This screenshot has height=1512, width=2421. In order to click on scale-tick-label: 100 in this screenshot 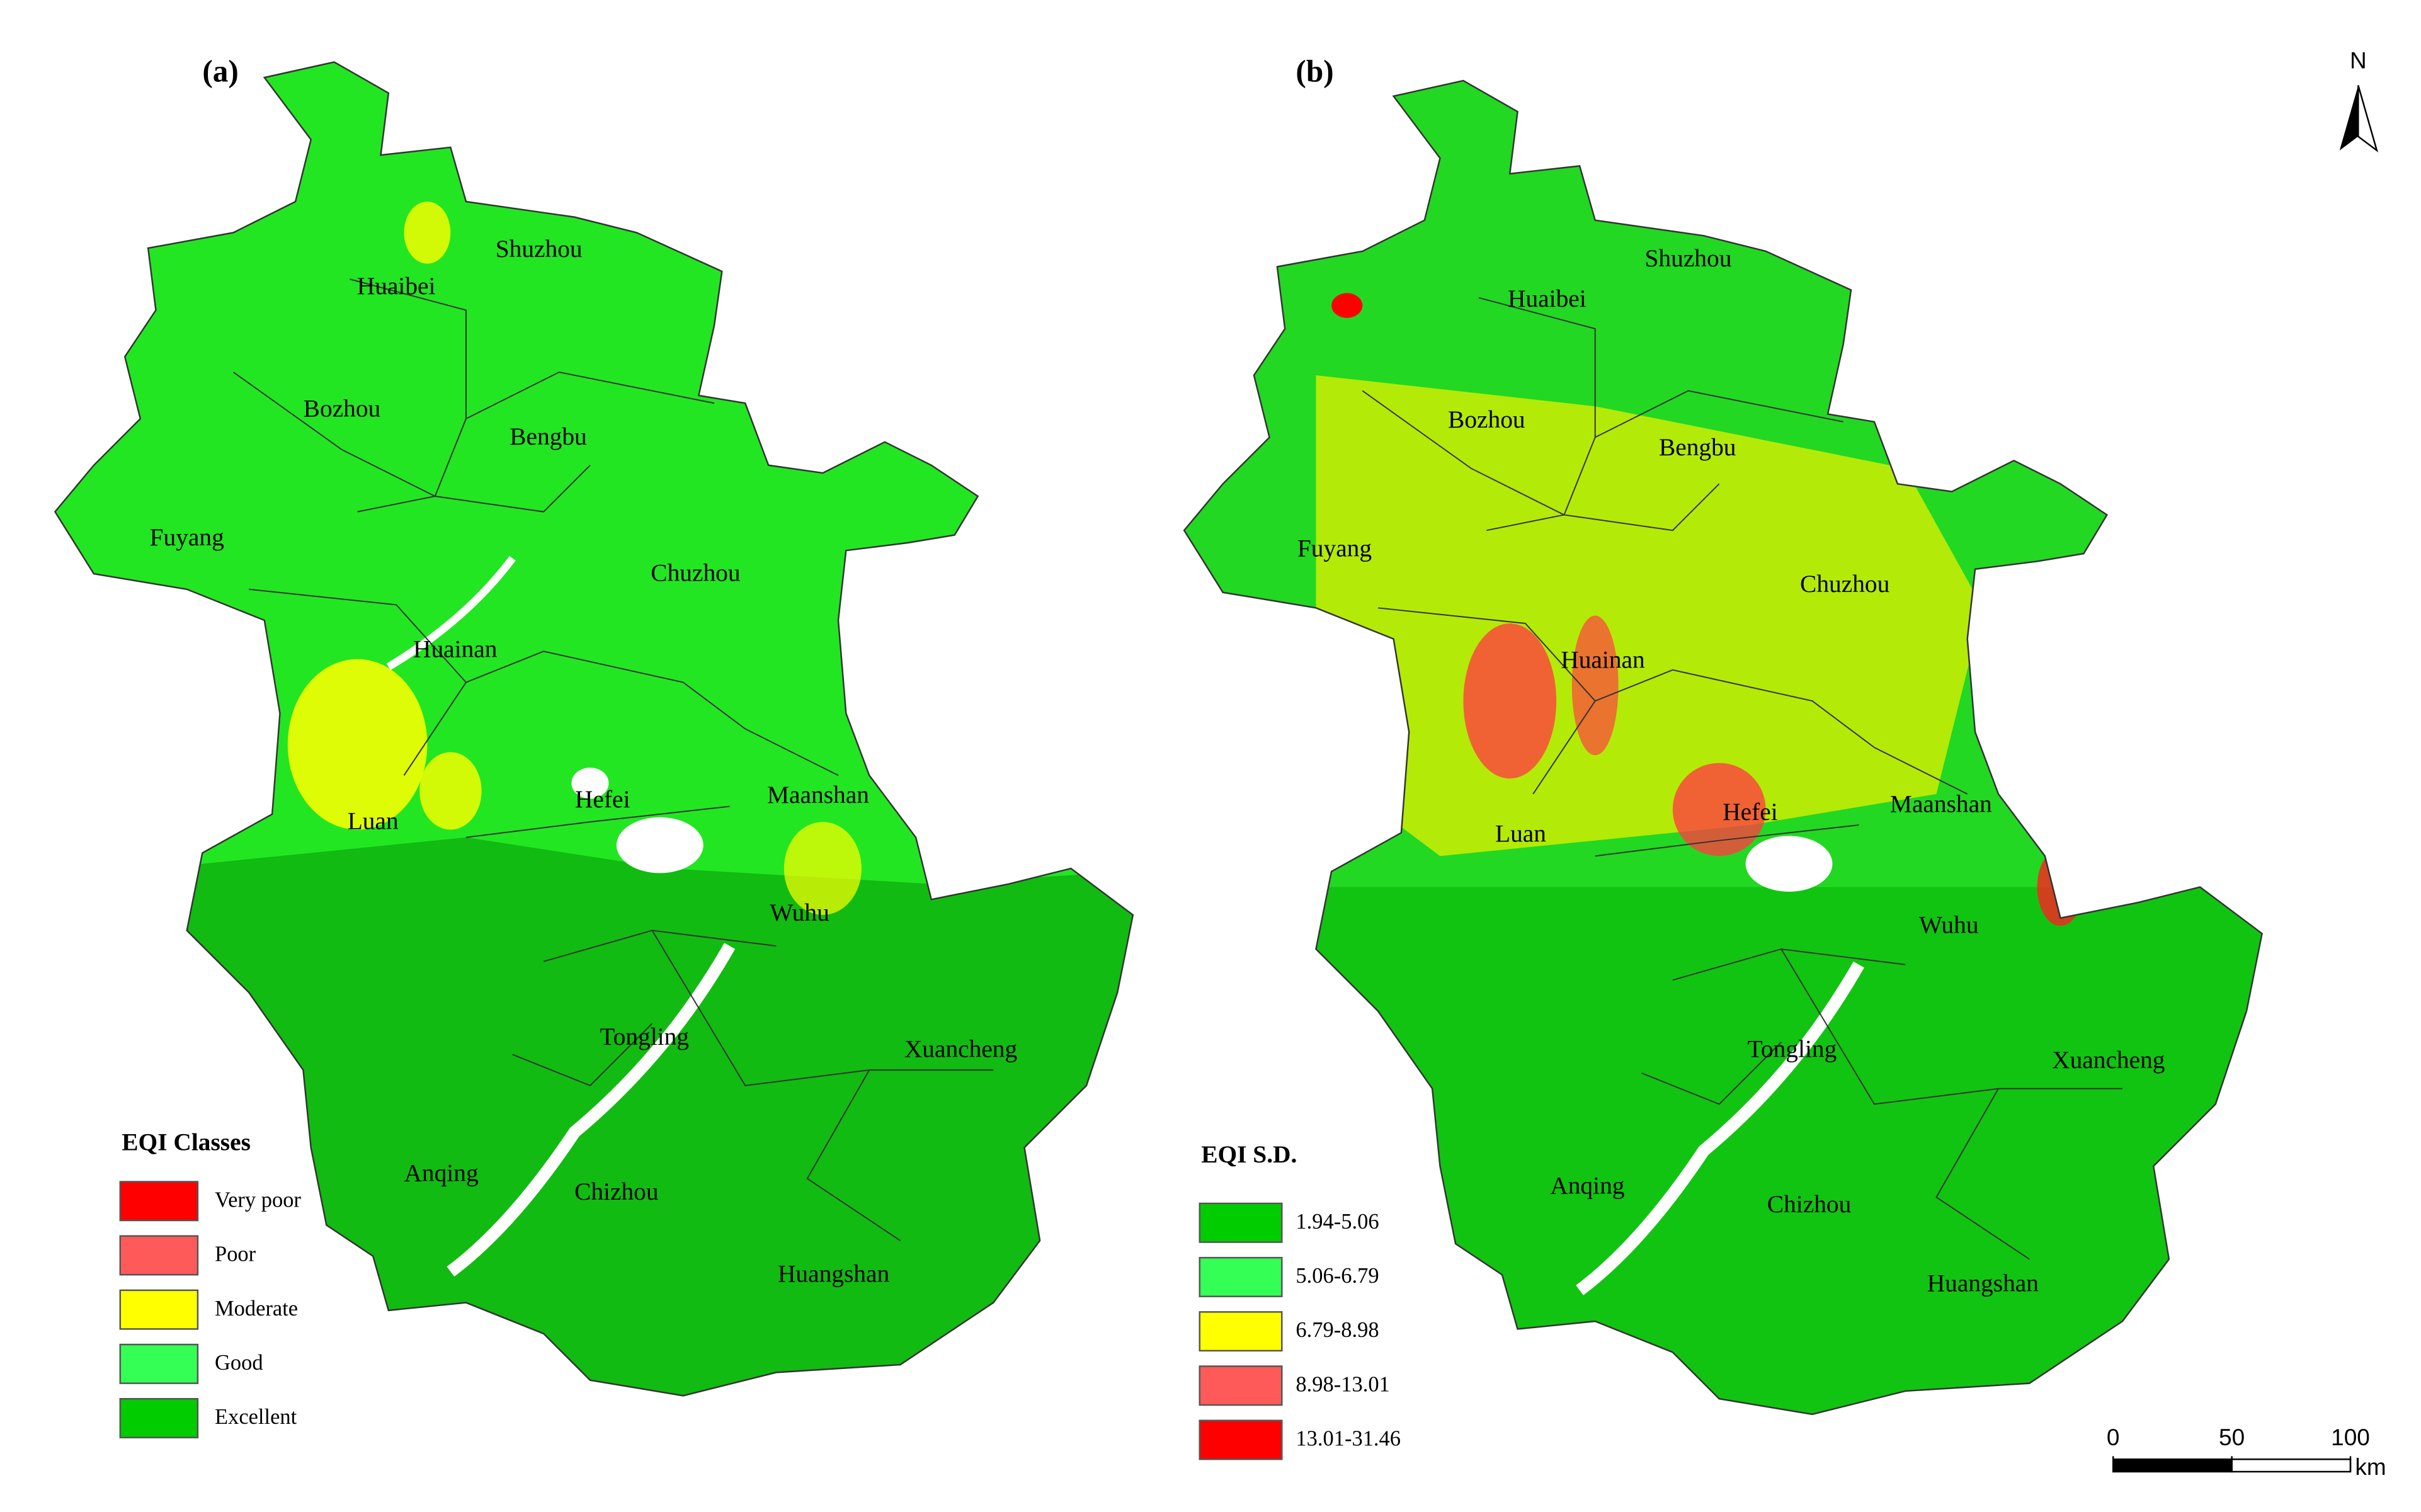, I will do `click(2350, 1437)`.